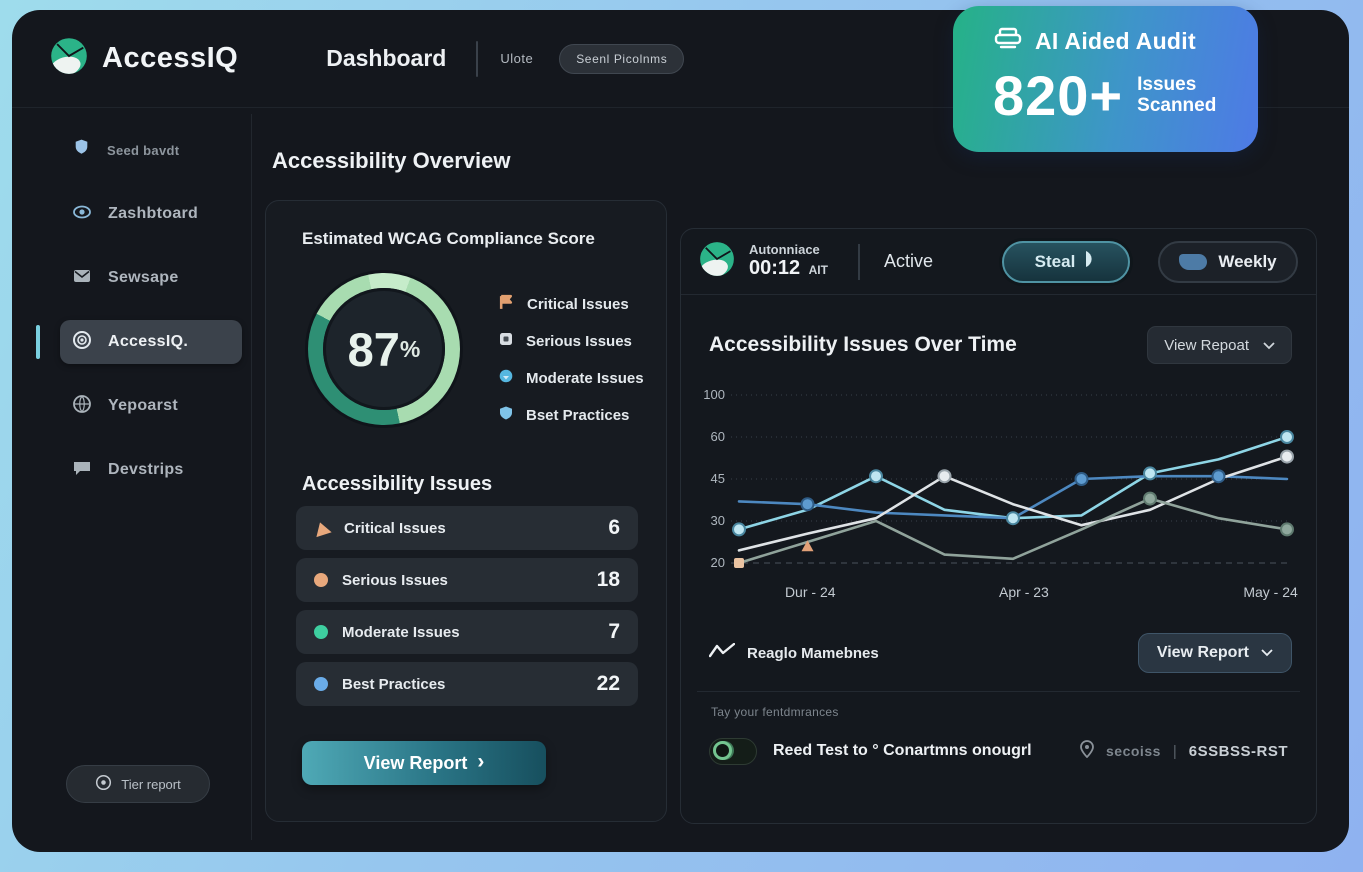 Image resolution: width=1363 pixels, height=872 pixels. Describe the element at coordinates (717, 261) in the screenshot. I see `monitor-logo-icon` at that location.